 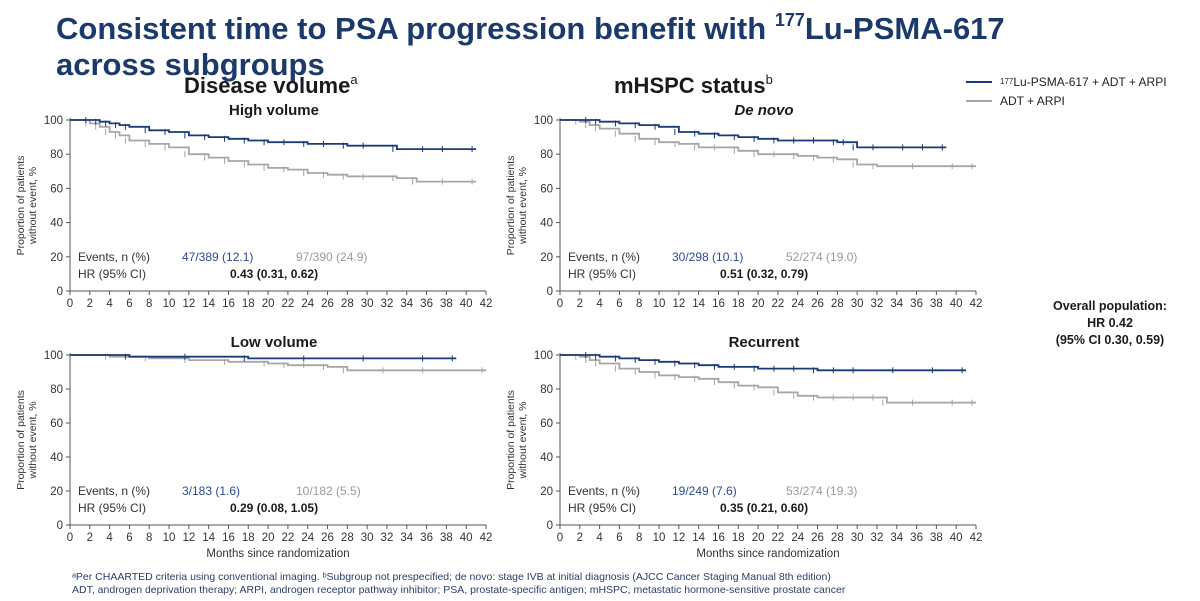 I want to click on y-axis-label: Proportion of patientswithout event, %, so click(x=517, y=206).